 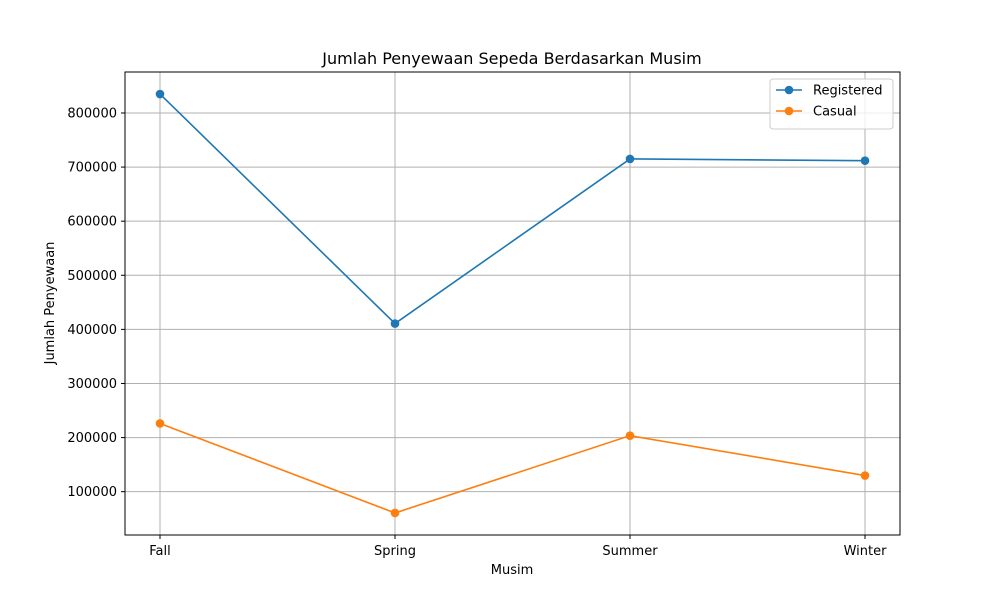 I want to click on y-tick-label: 600000, so click(x=92, y=222).